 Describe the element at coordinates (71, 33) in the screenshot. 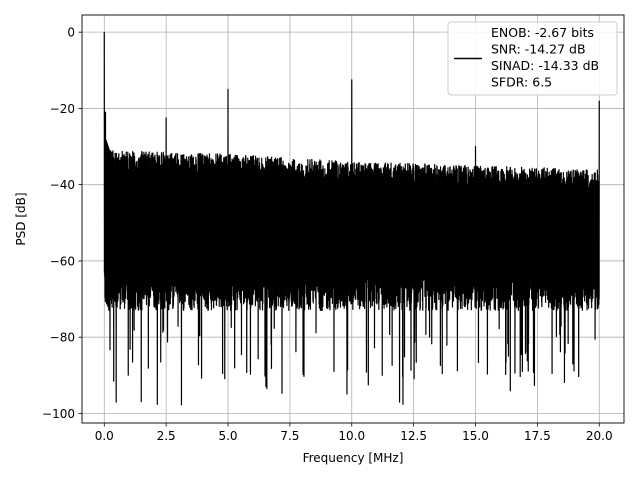

I see `y-tick-label: 0` at that location.